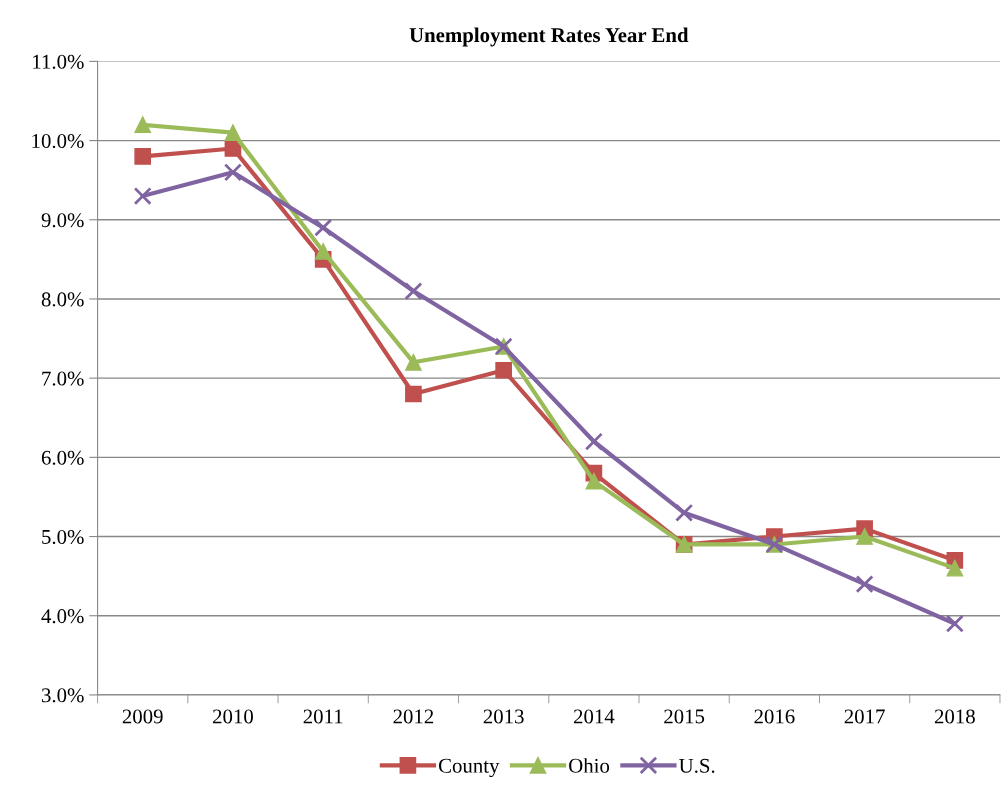 The height and width of the screenshot is (787, 1006). Describe the element at coordinates (63, 537) in the screenshot. I see `y-tick-label: 5.0%` at that location.